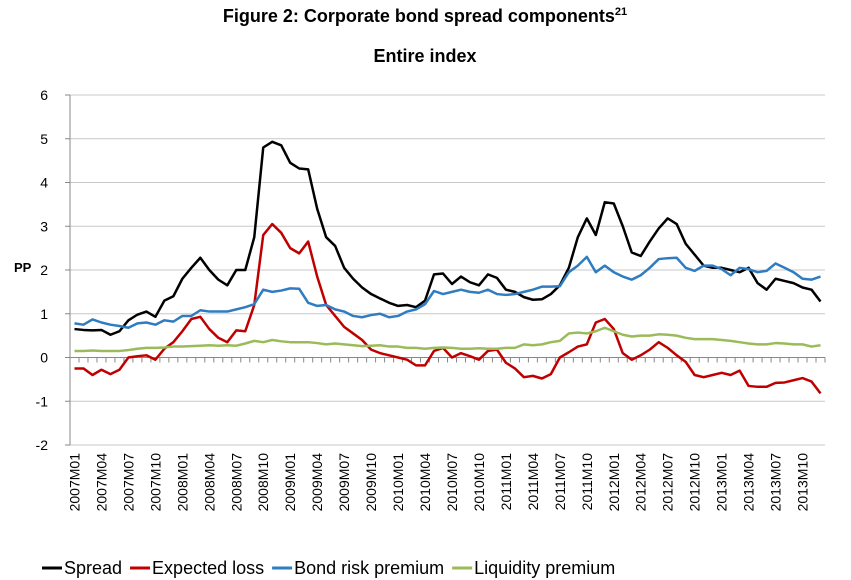  Describe the element at coordinates (44, 95) in the screenshot. I see `y-tick-label: 6` at that location.